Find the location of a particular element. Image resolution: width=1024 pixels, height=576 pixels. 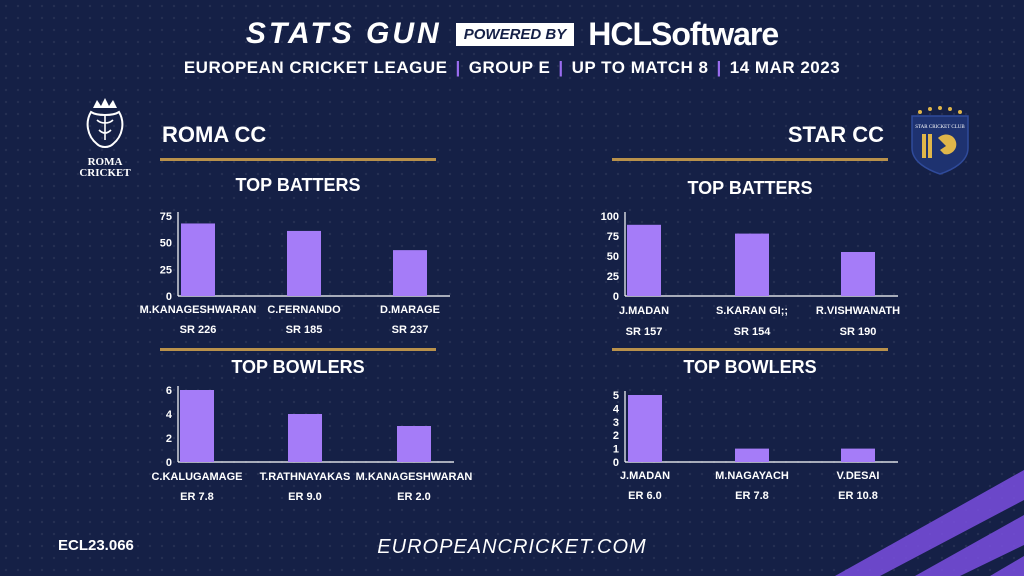

powered-by-badge: POWERED BY is located at coordinates (515, 34).